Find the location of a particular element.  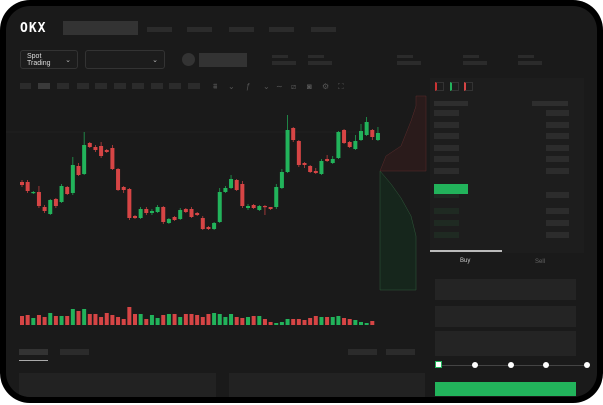

search-box is located at coordinates (100, 28).